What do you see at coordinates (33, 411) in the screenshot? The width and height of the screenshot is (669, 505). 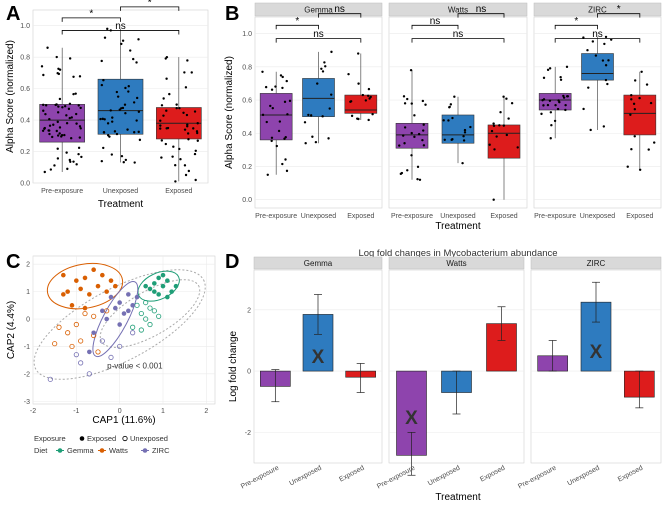 I see `c-x-tick-label: -2` at bounding box center [33, 411].